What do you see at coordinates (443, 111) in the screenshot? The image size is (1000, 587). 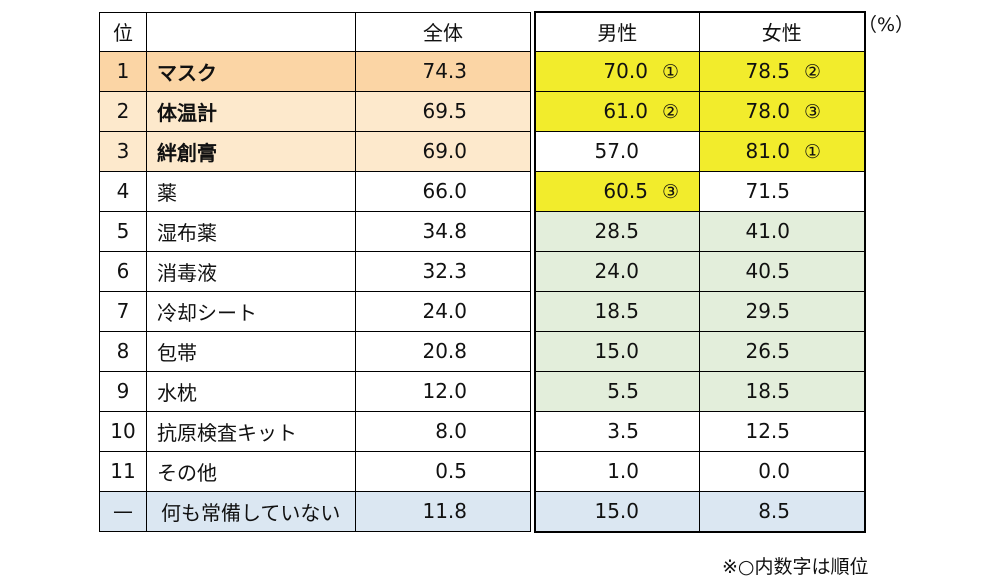 I see `all-value-cell: 69.5` at bounding box center [443, 111].